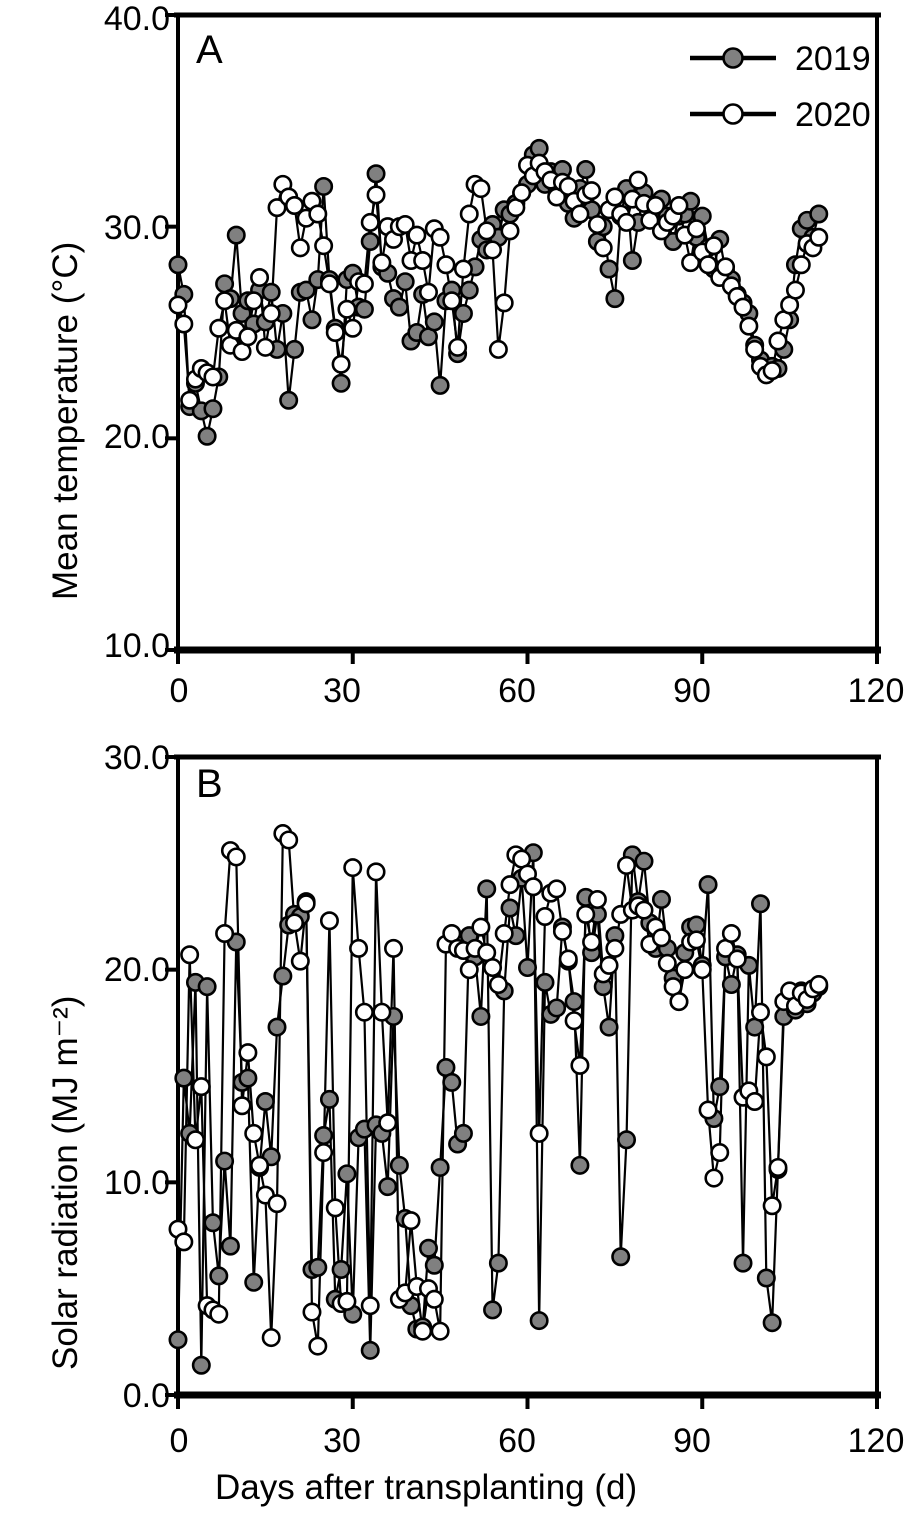 The image size is (910, 1520). I want to click on panel-b-x-tick-120: 120, so click(876, 1441).